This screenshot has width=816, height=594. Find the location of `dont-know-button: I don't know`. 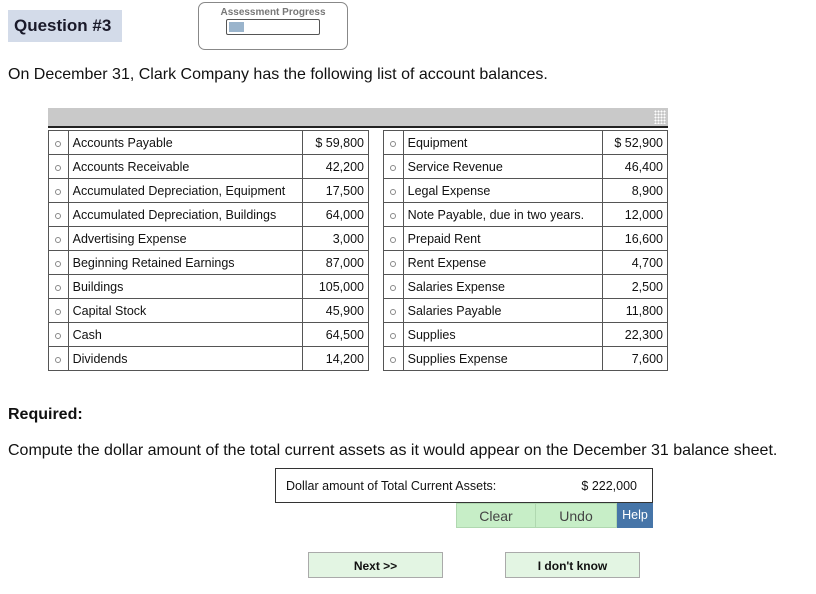

dont-know-button: I don't know is located at coordinates (572, 565).